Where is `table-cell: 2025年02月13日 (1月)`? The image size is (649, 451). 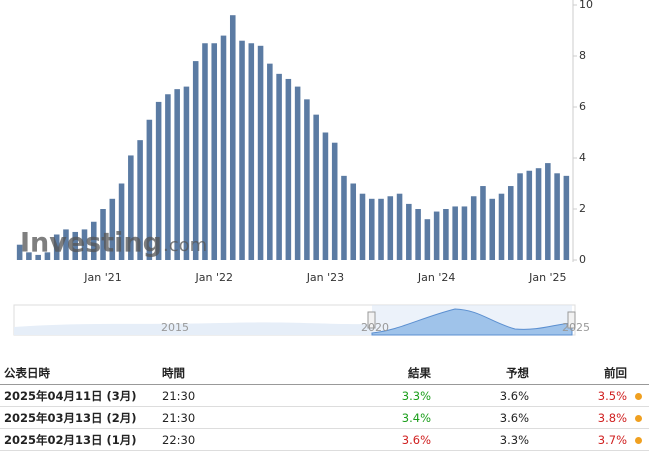 table-cell: 2025年02月13日 (1月) is located at coordinates (79, 439).